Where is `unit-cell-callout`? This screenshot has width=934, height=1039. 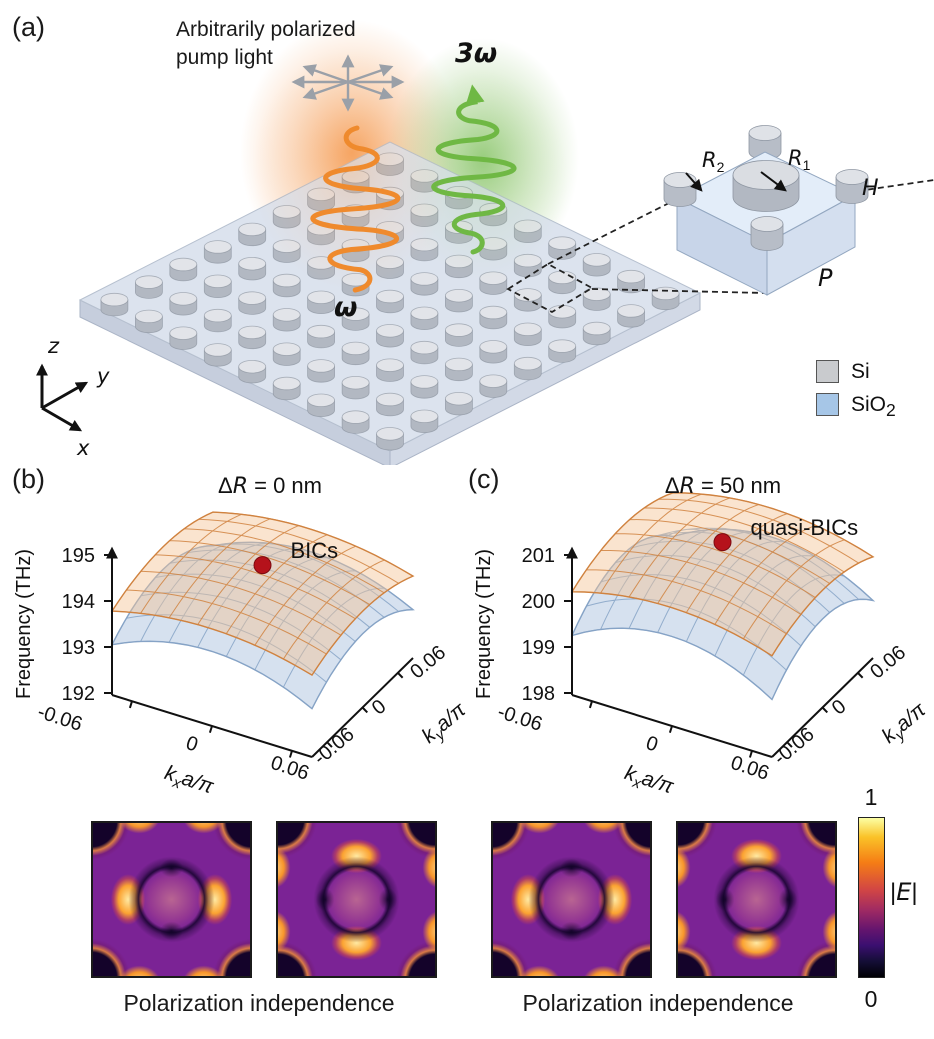 unit-cell-callout is located at coordinates (720, 246).